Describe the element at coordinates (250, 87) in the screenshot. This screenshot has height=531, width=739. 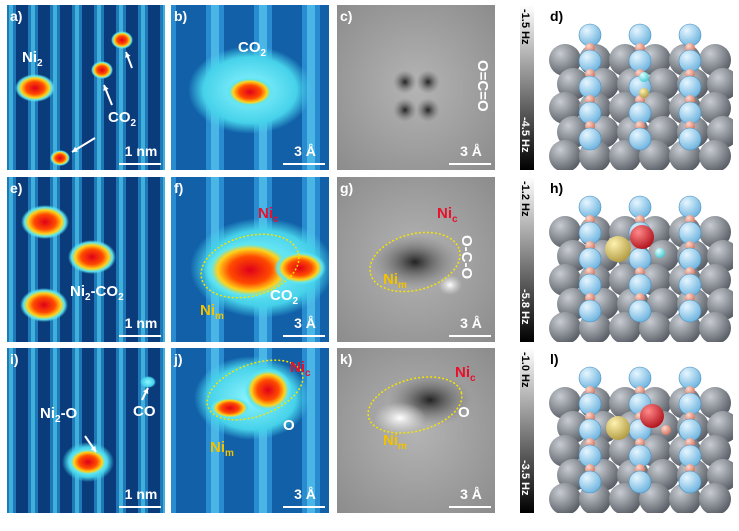
I see `panel: b) CO2 3 Å` at that location.